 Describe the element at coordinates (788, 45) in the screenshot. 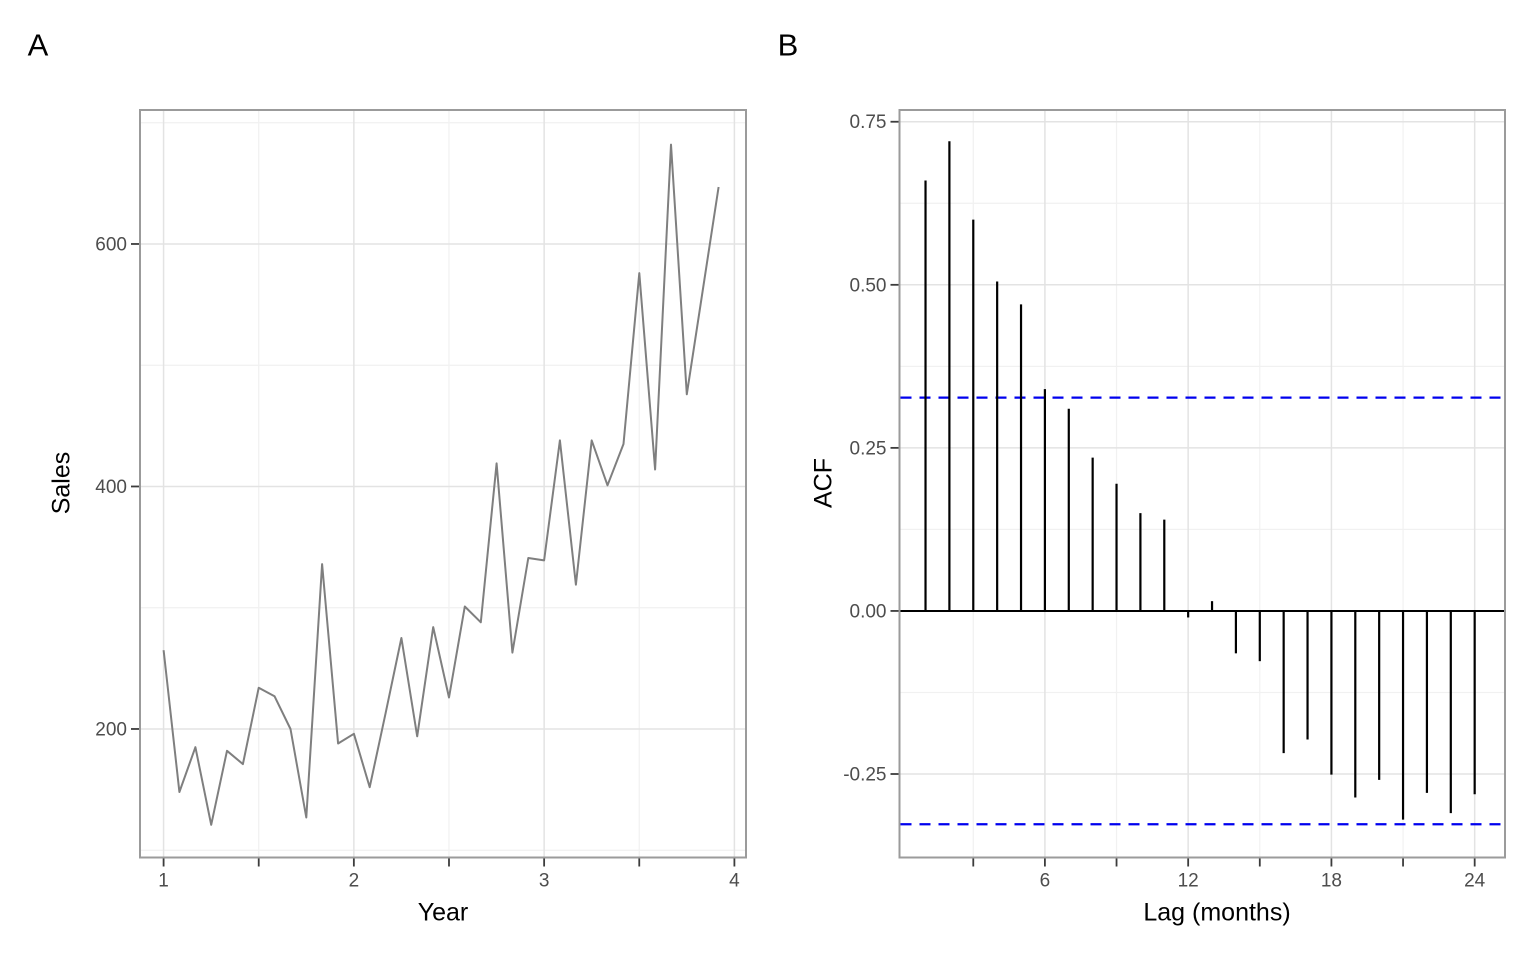

I see `panel-b-tag: B` at that location.